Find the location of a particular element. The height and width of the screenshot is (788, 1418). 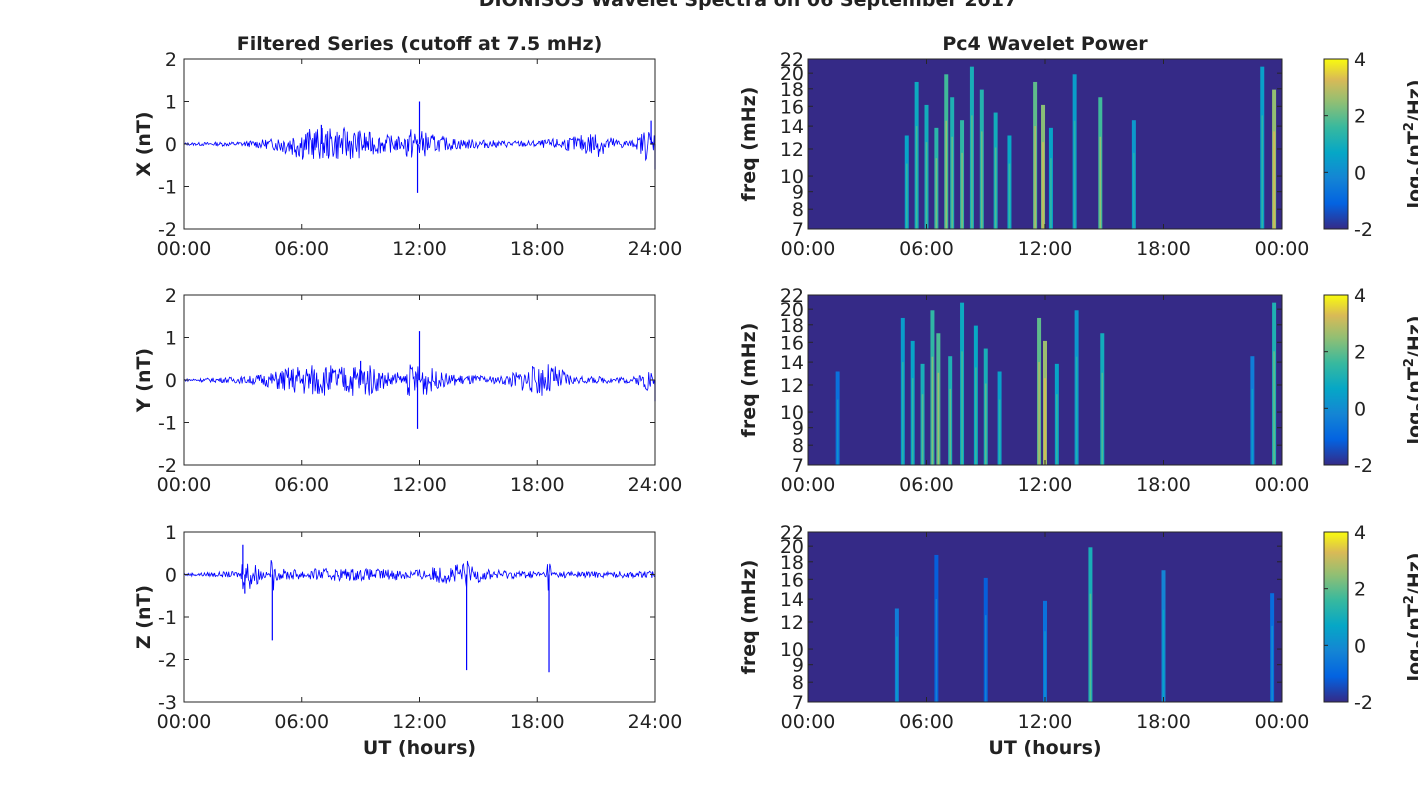

x-tick-label: 12:00 is located at coordinates (419, 485).